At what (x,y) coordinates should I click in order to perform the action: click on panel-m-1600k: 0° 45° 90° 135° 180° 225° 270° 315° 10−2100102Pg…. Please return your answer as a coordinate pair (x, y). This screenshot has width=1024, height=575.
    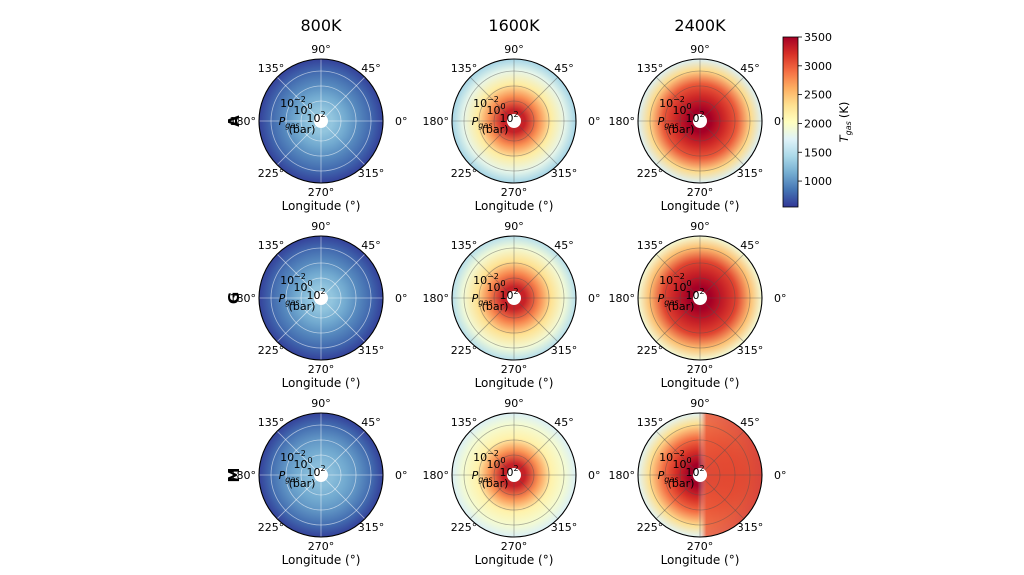
    Looking at the image, I should click on (512, 482).